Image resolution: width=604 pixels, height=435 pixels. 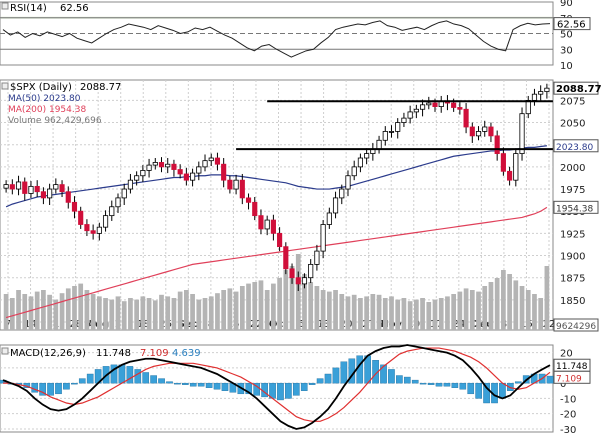 I want to click on macd-legend-swatch, so click(x=5, y=351).